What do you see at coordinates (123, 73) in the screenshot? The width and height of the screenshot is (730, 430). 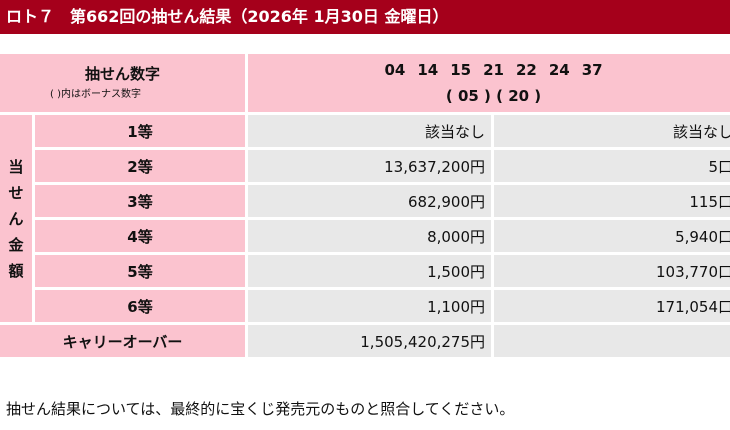 I see `draw-numbers-label: 抽せん数字` at bounding box center [123, 73].